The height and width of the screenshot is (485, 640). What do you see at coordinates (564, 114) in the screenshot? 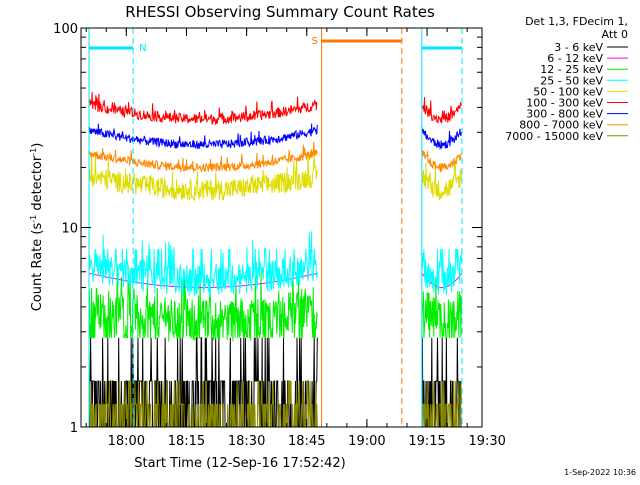
I see `legend-entry-label: 300 - 800 keV` at bounding box center [564, 114].